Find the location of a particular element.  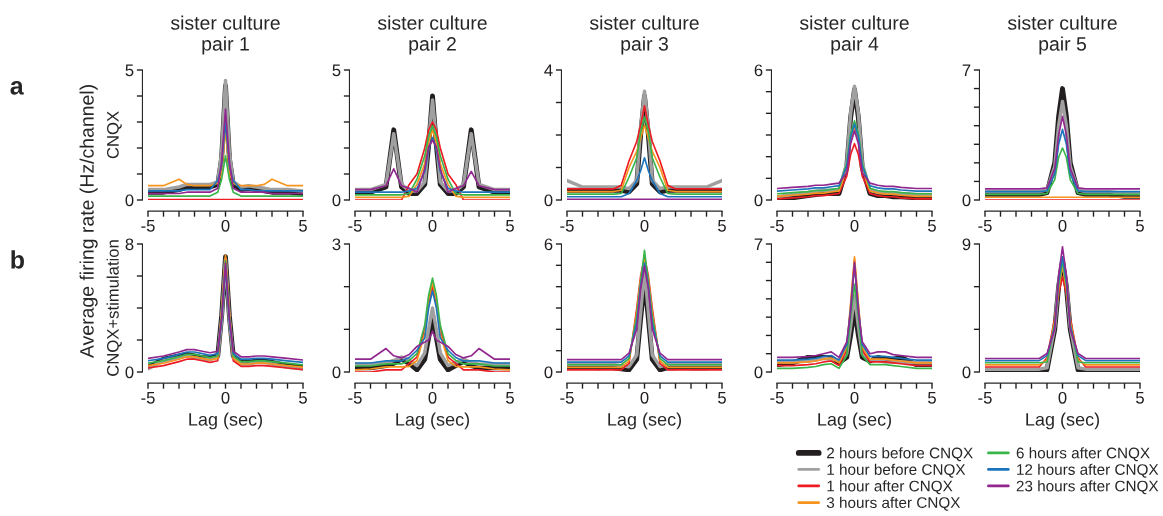

chart-title: sister culture pair 4 is located at coordinates (854, 35).